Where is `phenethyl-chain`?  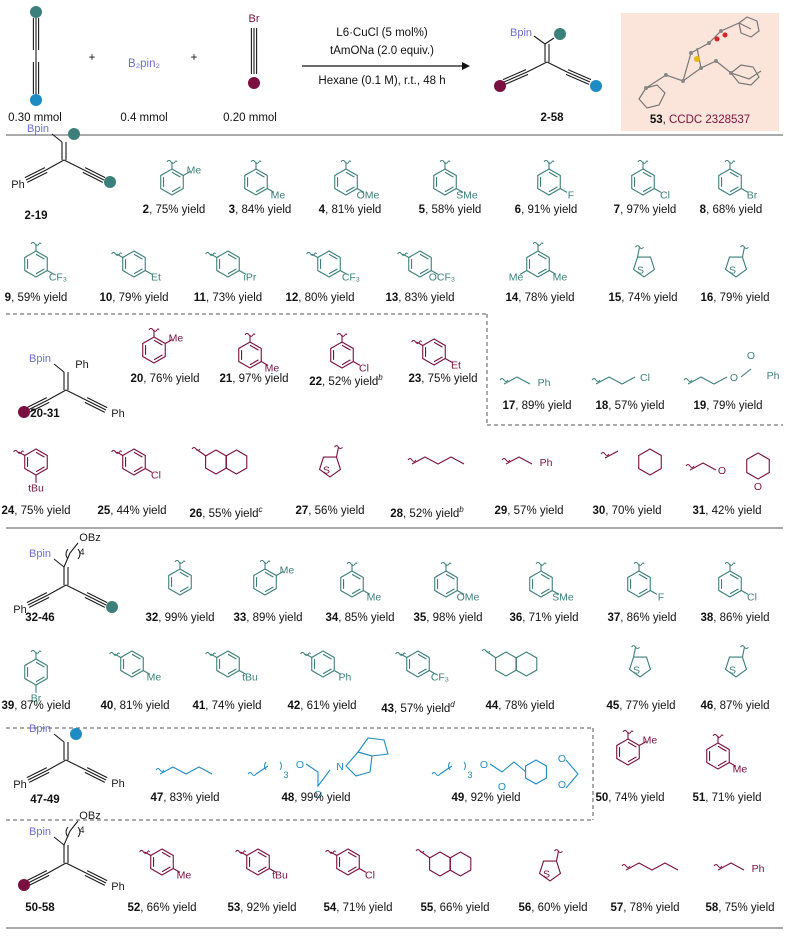
phenethyl-chain is located at coordinates (515, 380).